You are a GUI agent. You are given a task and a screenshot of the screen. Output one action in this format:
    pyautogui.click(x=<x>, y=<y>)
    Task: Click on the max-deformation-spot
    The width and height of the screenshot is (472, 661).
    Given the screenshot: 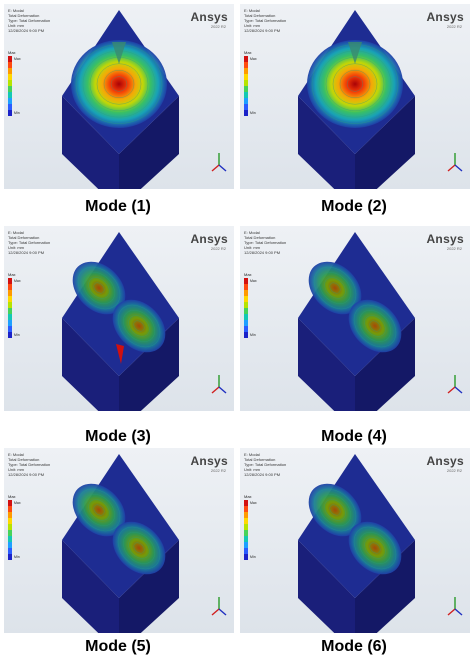 What is the action you would take?
    pyautogui.click(x=120, y=354)
    